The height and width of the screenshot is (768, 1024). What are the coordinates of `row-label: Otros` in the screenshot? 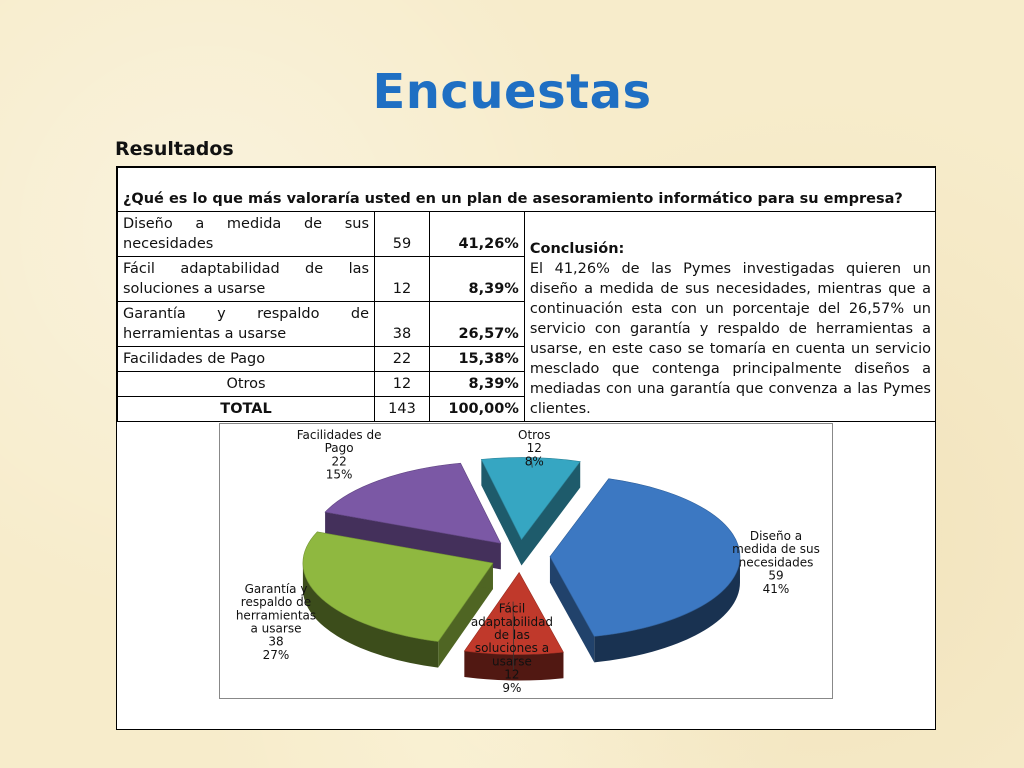 It's located at (246, 384).